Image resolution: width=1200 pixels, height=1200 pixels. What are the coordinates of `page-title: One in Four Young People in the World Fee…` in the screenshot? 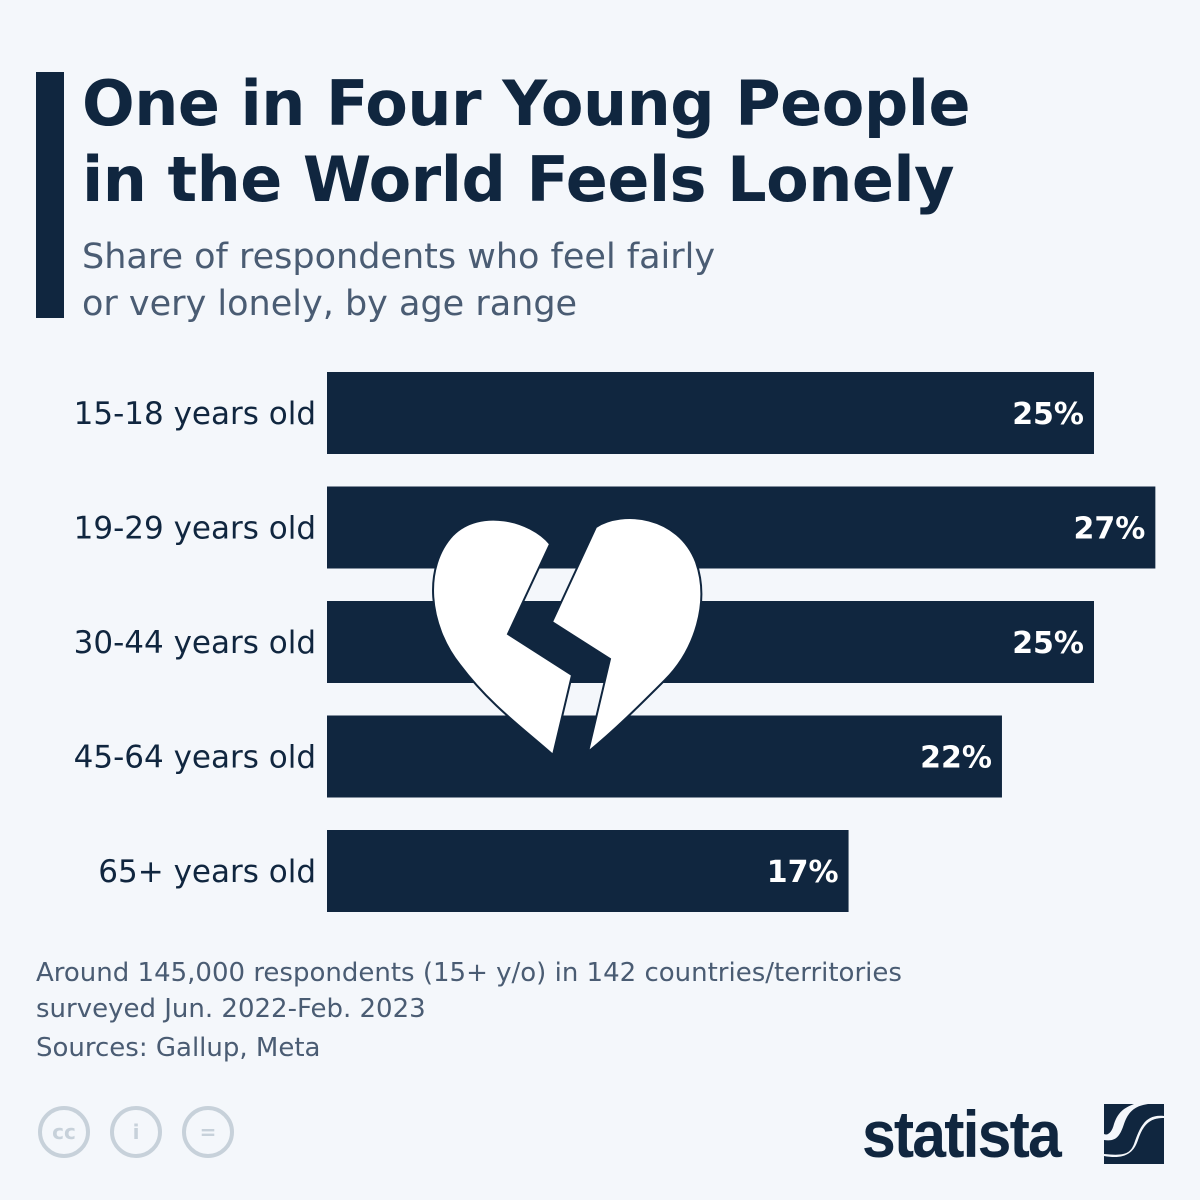 It's located at (526, 142).